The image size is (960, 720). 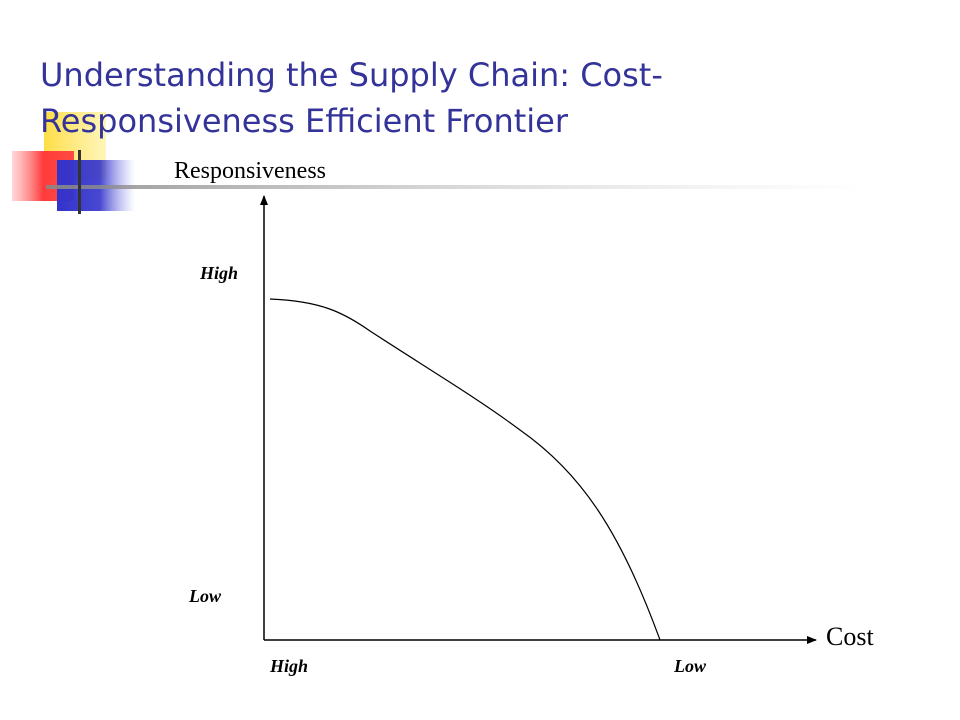 I want to click on x-axis-title: Cost, so click(x=850, y=636).